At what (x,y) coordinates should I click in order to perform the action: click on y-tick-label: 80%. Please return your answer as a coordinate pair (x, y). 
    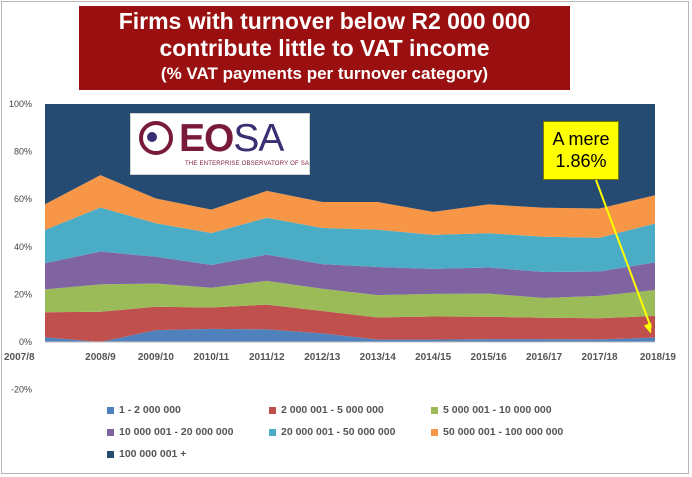
    Looking at the image, I should click on (23, 152).